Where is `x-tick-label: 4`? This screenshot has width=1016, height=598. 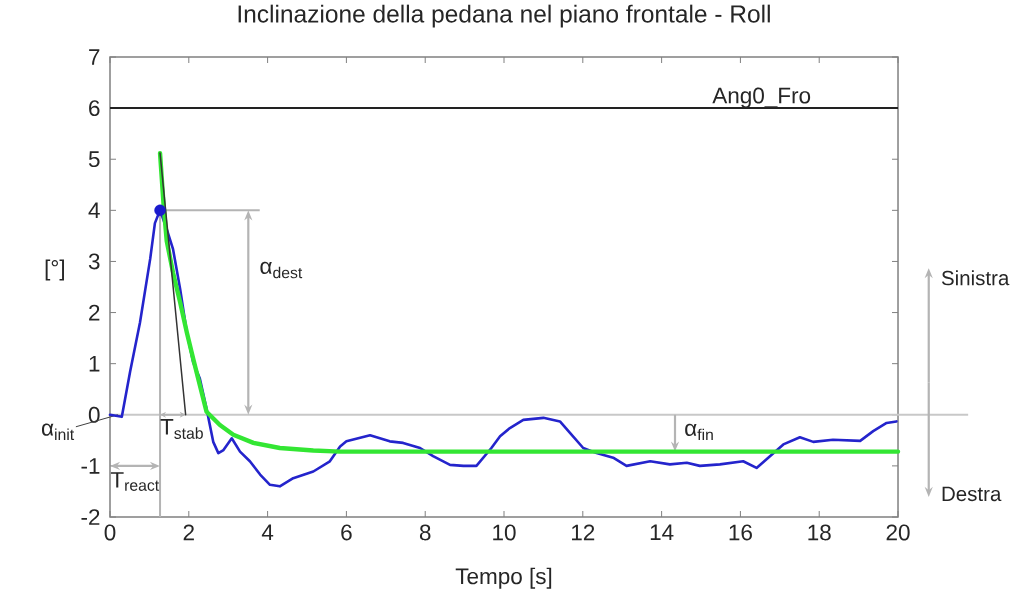
x-tick-label: 4 is located at coordinates (267, 532).